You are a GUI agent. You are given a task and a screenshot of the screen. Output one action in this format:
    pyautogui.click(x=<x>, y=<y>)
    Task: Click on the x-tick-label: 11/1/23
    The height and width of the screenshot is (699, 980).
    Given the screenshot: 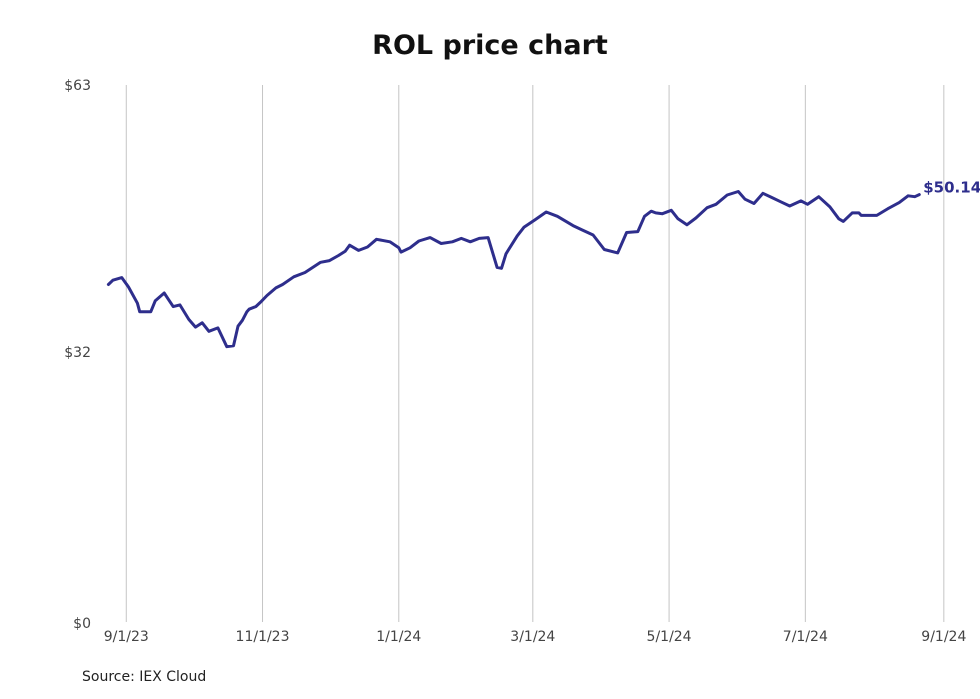 What is the action you would take?
    pyautogui.click(x=263, y=637)
    